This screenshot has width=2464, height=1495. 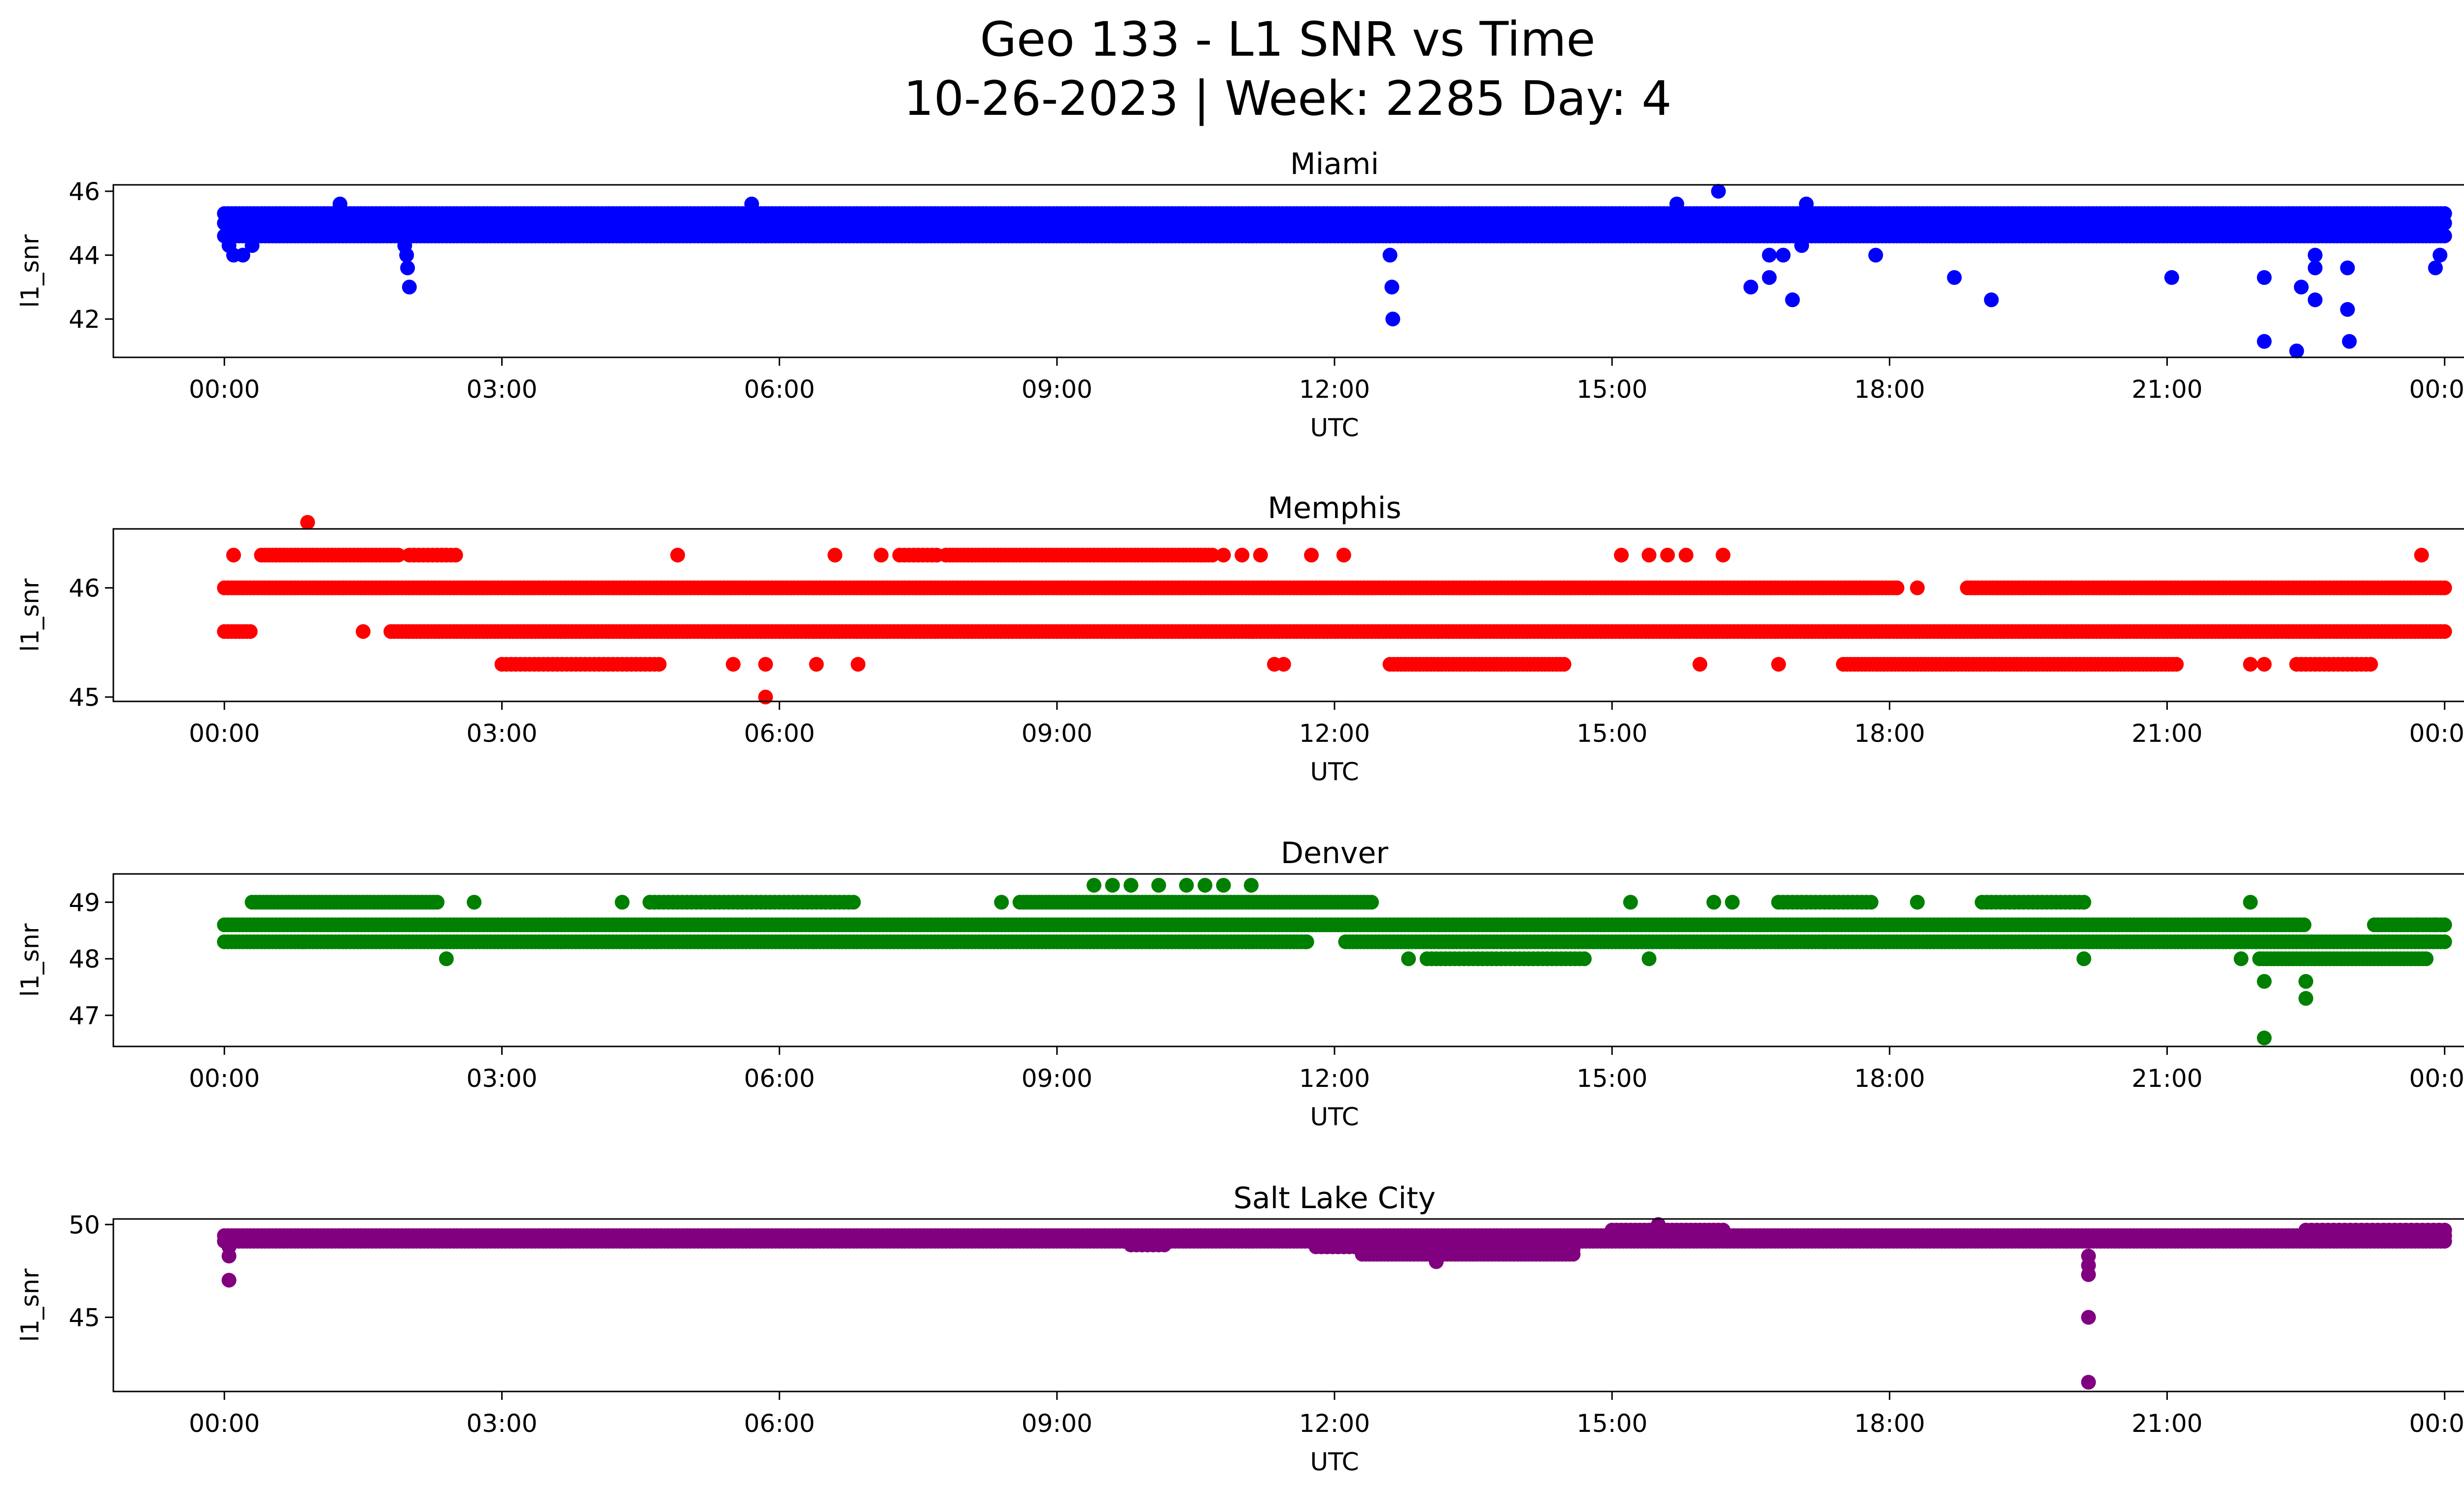 I want to click on panel-title: Miami, so click(x=1334, y=164).